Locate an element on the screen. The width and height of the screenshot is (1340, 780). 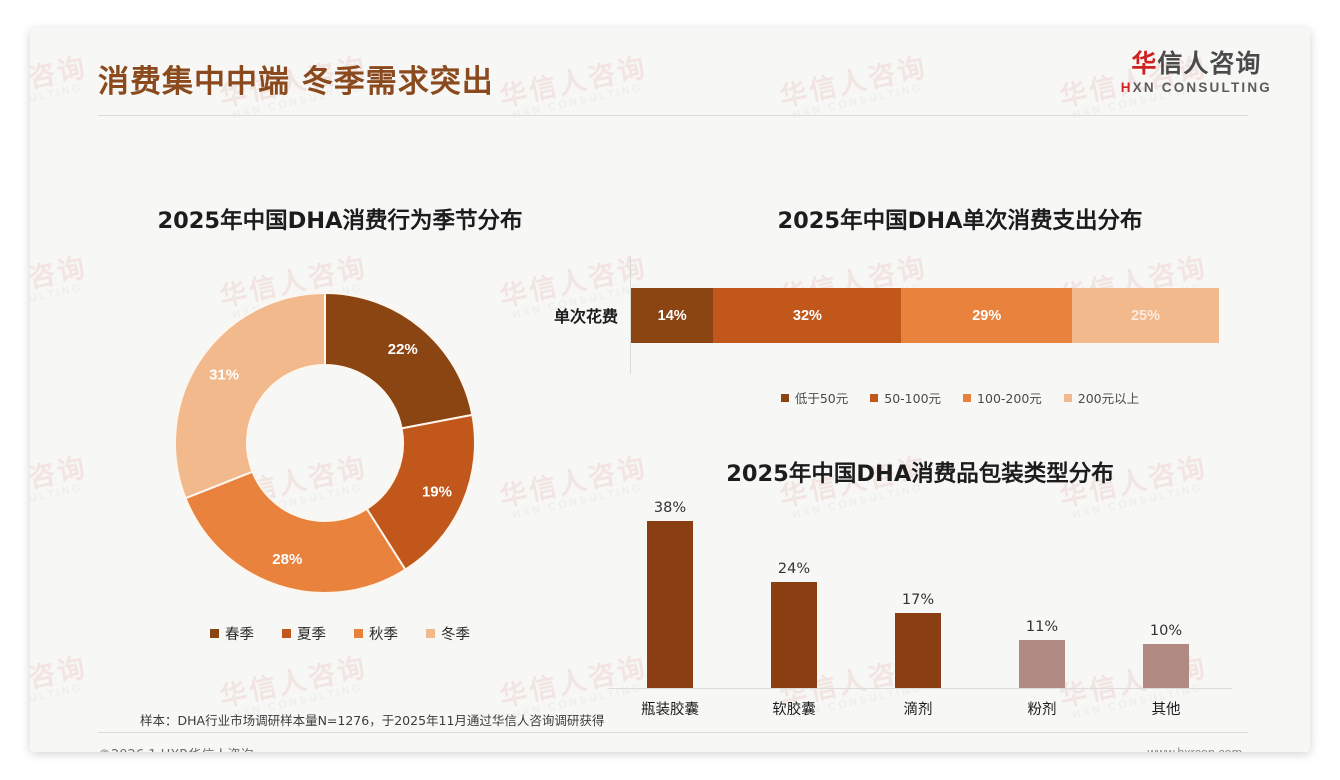
stacked-bar-legend-item: 100-200元 is located at coordinates (1002, 397).